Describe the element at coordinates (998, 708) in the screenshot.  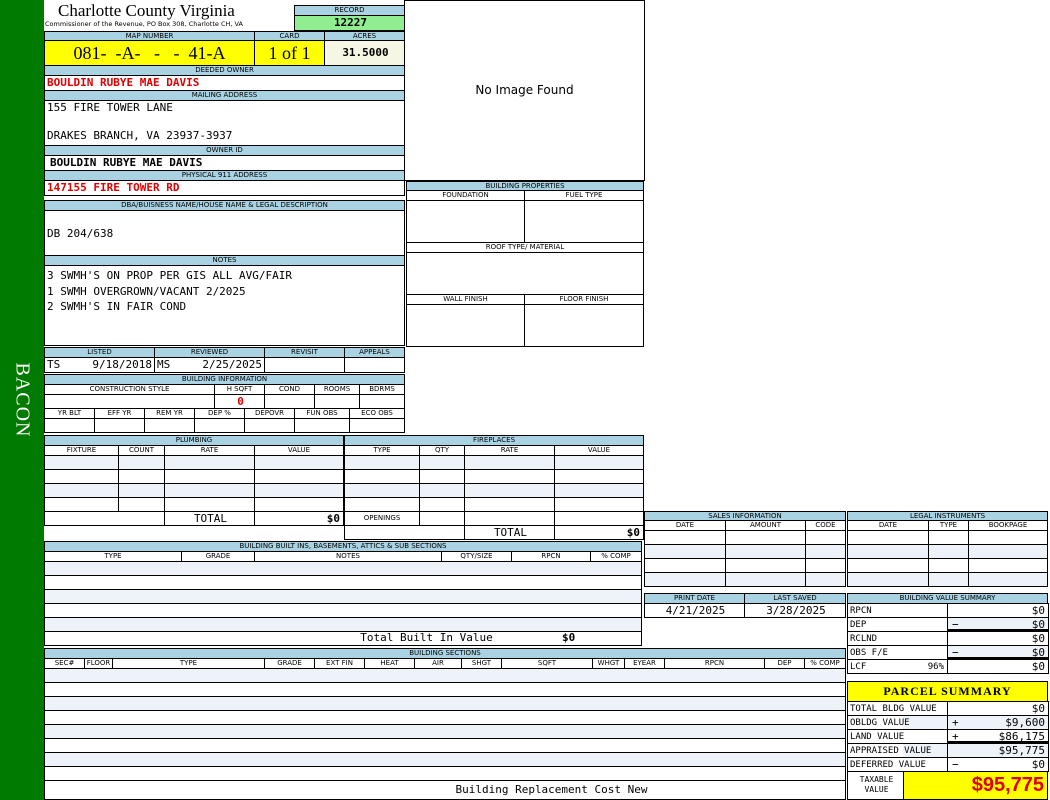
I see `summary-row-value: $0` at that location.